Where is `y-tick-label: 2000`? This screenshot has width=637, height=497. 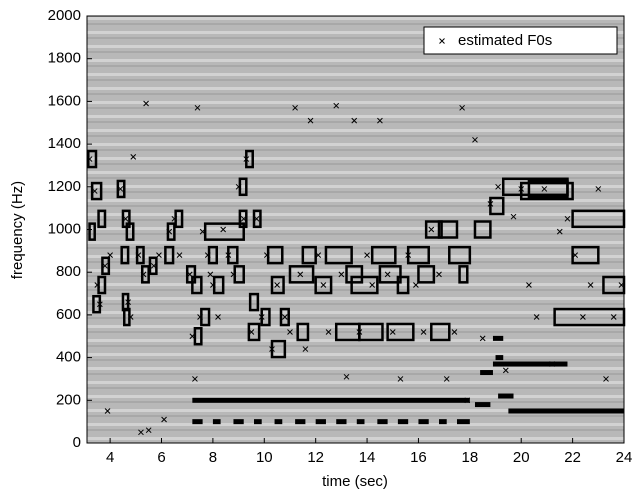
y-tick-label: 2000 is located at coordinates (64, 15).